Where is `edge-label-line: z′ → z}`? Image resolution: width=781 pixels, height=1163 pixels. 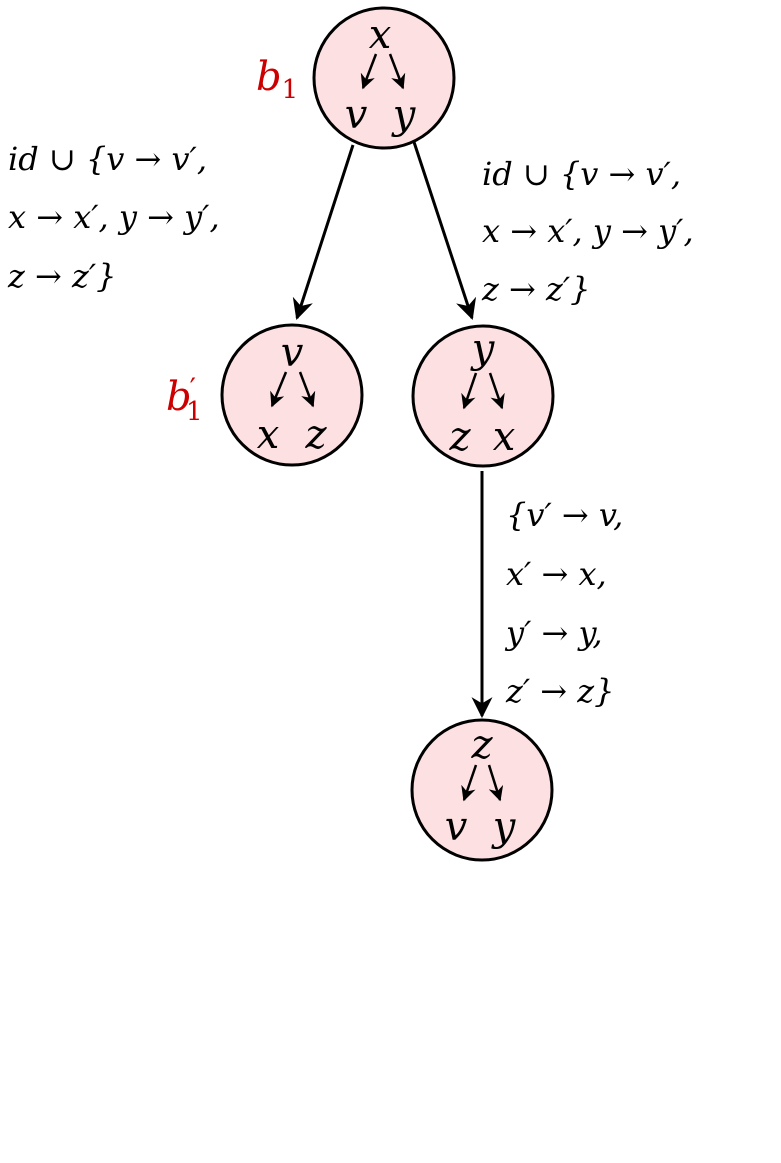
edge-label-line: z′ → z} is located at coordinates (560, 691).